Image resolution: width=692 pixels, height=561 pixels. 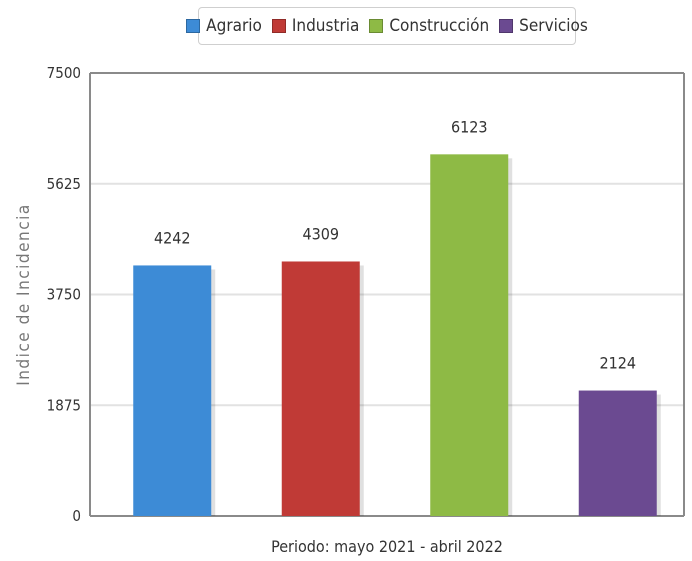 What do you see at coordinates (64, 295) in the screenshot?
I see `y-tick-label: 3750` at bounding box center [64, 295].